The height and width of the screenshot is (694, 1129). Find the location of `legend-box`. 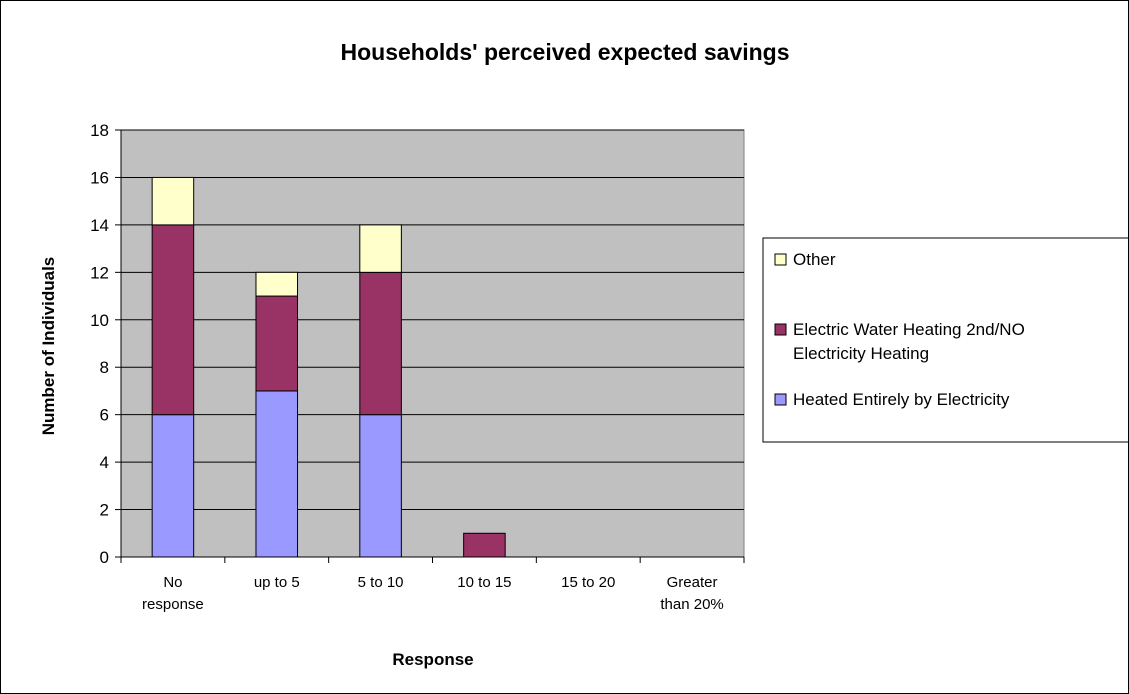

legend-box is located at coordinates (945, 340).